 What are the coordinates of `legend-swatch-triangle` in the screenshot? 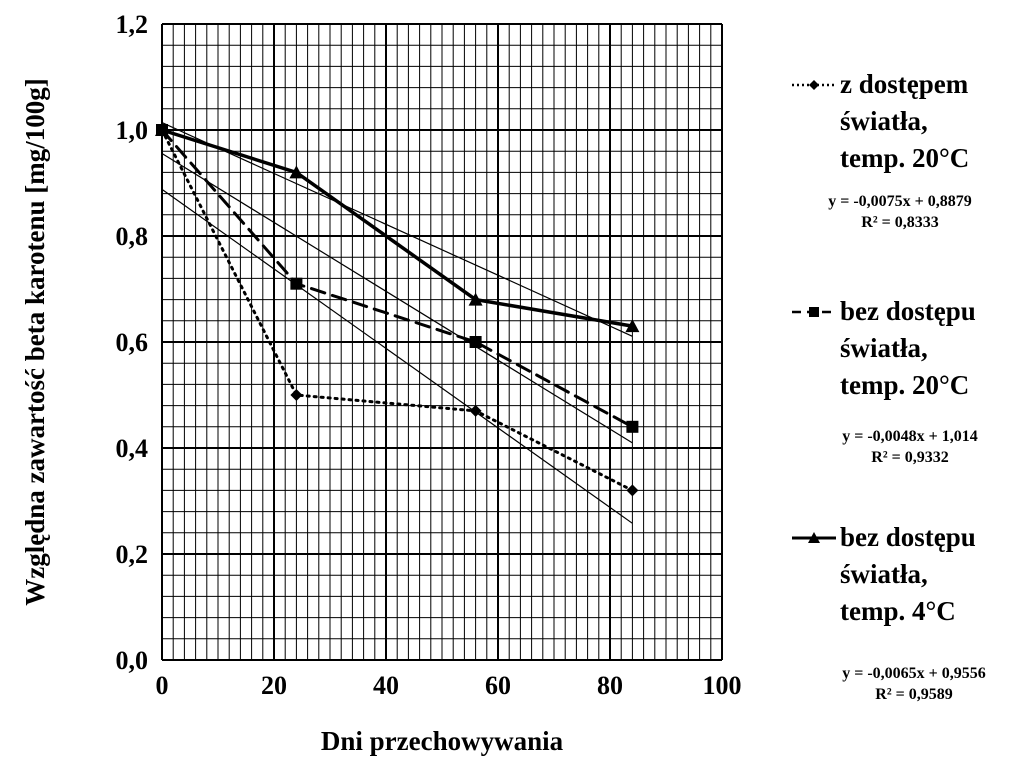 It's located at (814, 537).